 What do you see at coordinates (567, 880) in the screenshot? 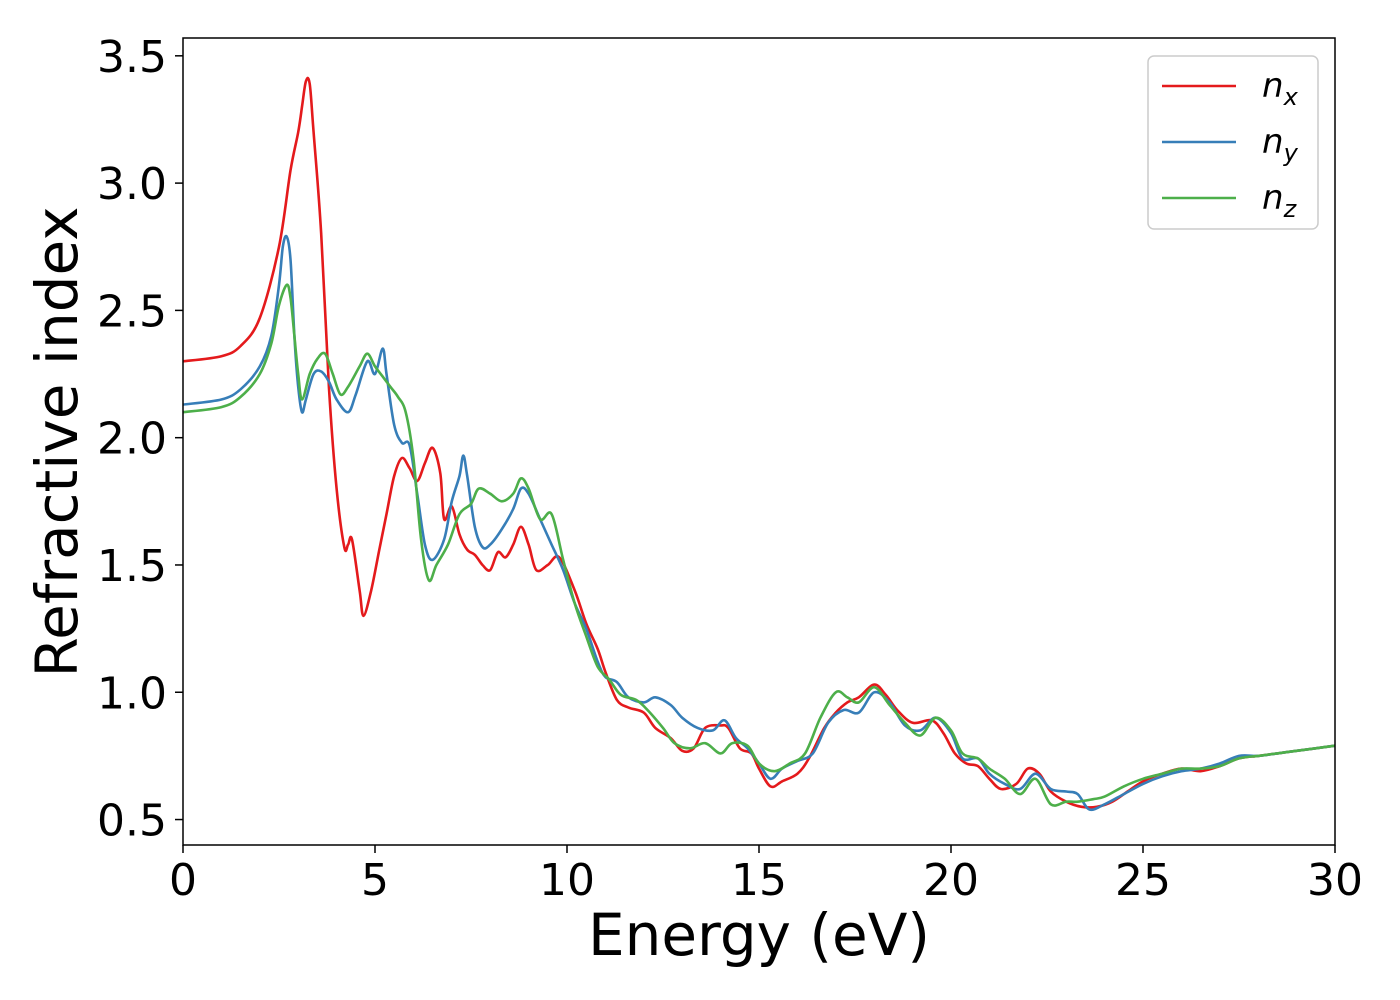
I see `x-tick-label: 10` at bounding box center [567, 880].